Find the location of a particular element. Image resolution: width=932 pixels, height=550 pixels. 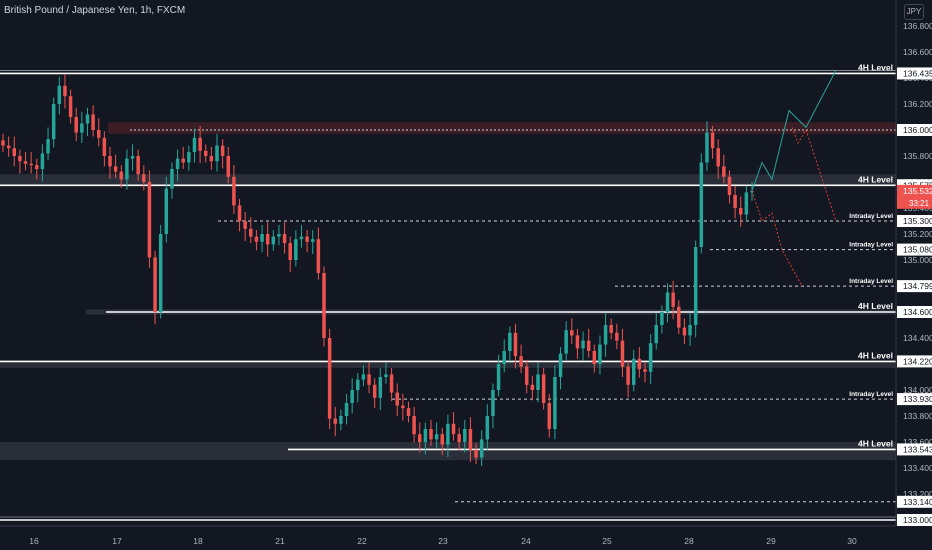

time-tick: 25 is located at coordinates (607, 541).